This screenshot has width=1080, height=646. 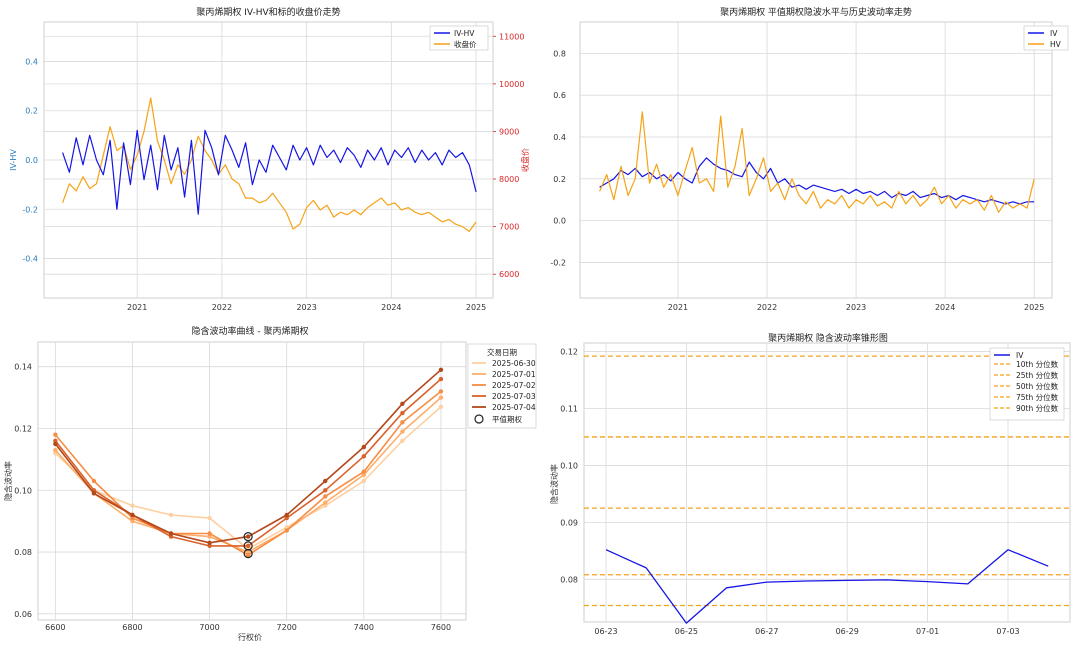 What do you see at coordinates (514, 374) in the screenshot?
I see `legend-label: 2025-07-01` at bounding box center [514, 374].